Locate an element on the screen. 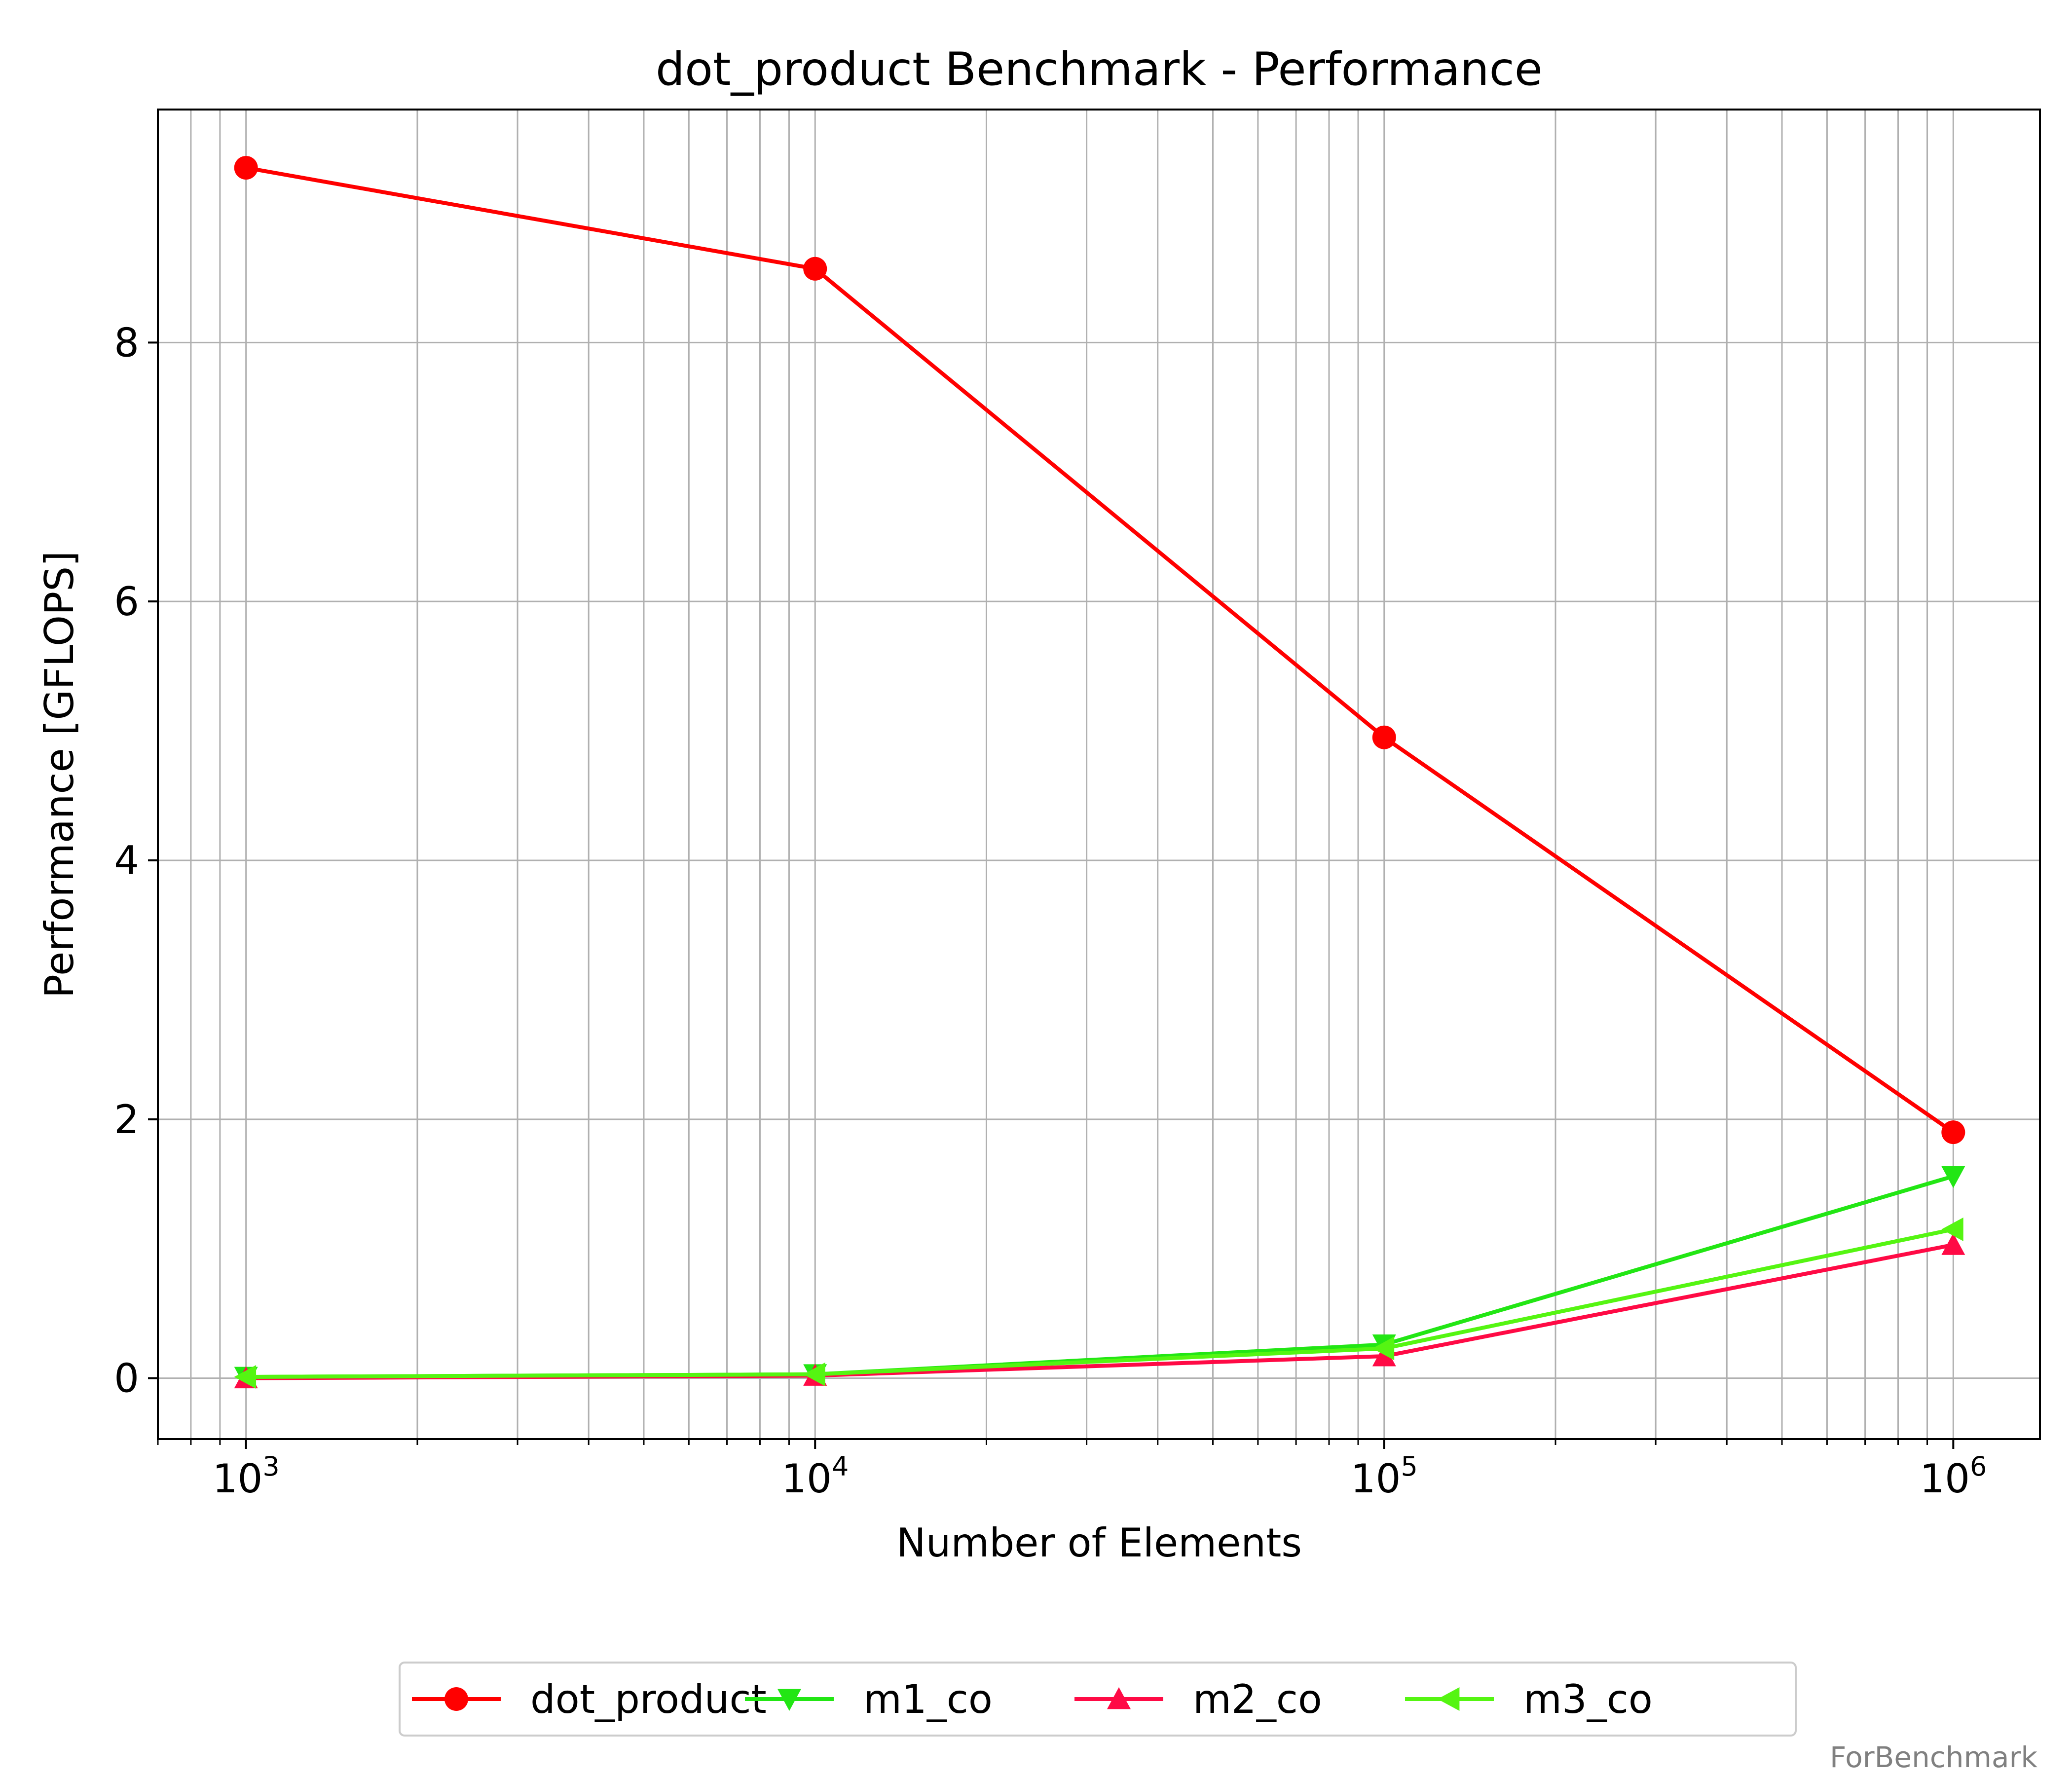  x-tick-label-exponent: 6 is located at coordinates (1979, 1467).